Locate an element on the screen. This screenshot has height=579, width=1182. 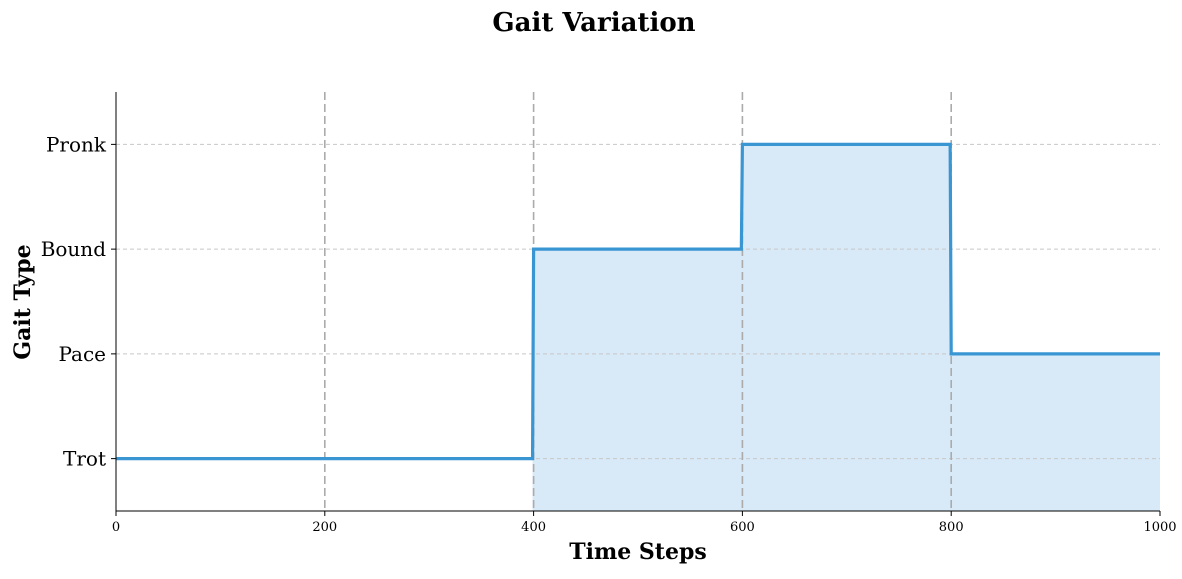
x-tick-label-400: 400 is located at coordinates (533, 527).